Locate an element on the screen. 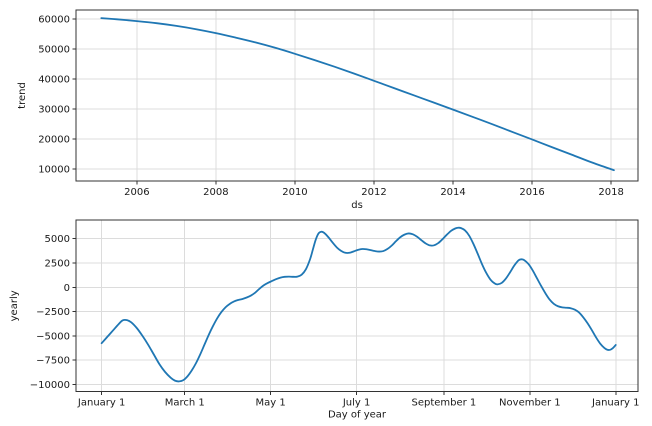  x-tick-label: 2006 is located at coordinates (136, 192).